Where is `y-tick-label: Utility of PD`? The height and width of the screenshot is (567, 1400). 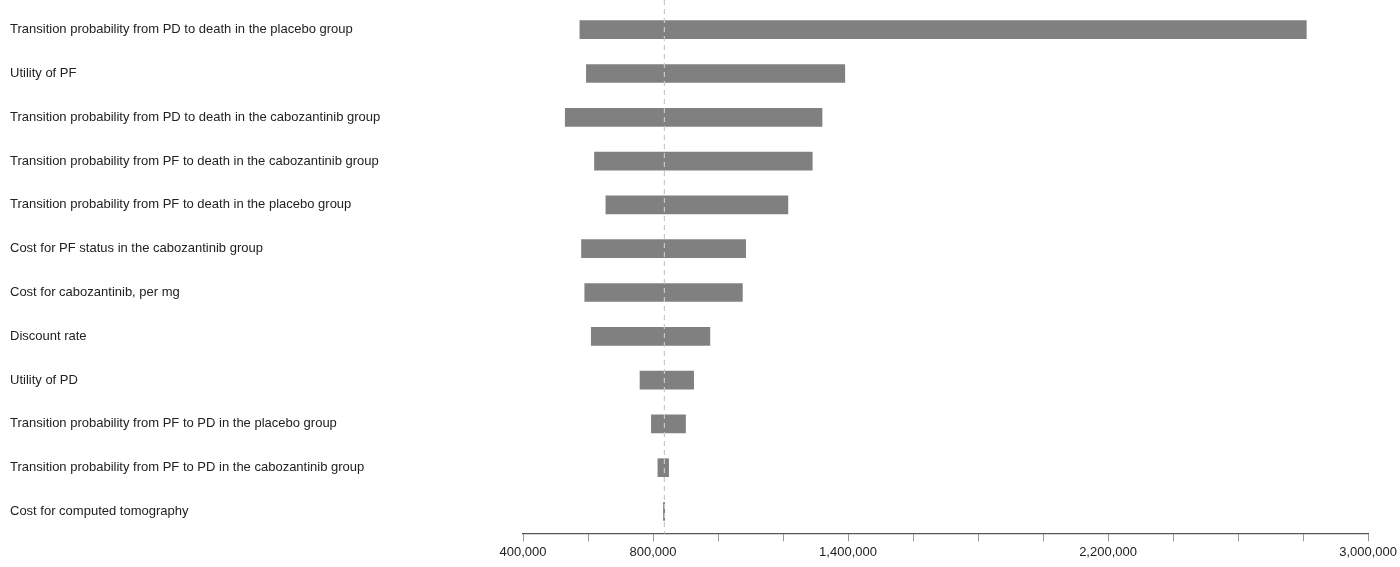 y-tick-label: Utility of PD is located at coordinates (44, 379).